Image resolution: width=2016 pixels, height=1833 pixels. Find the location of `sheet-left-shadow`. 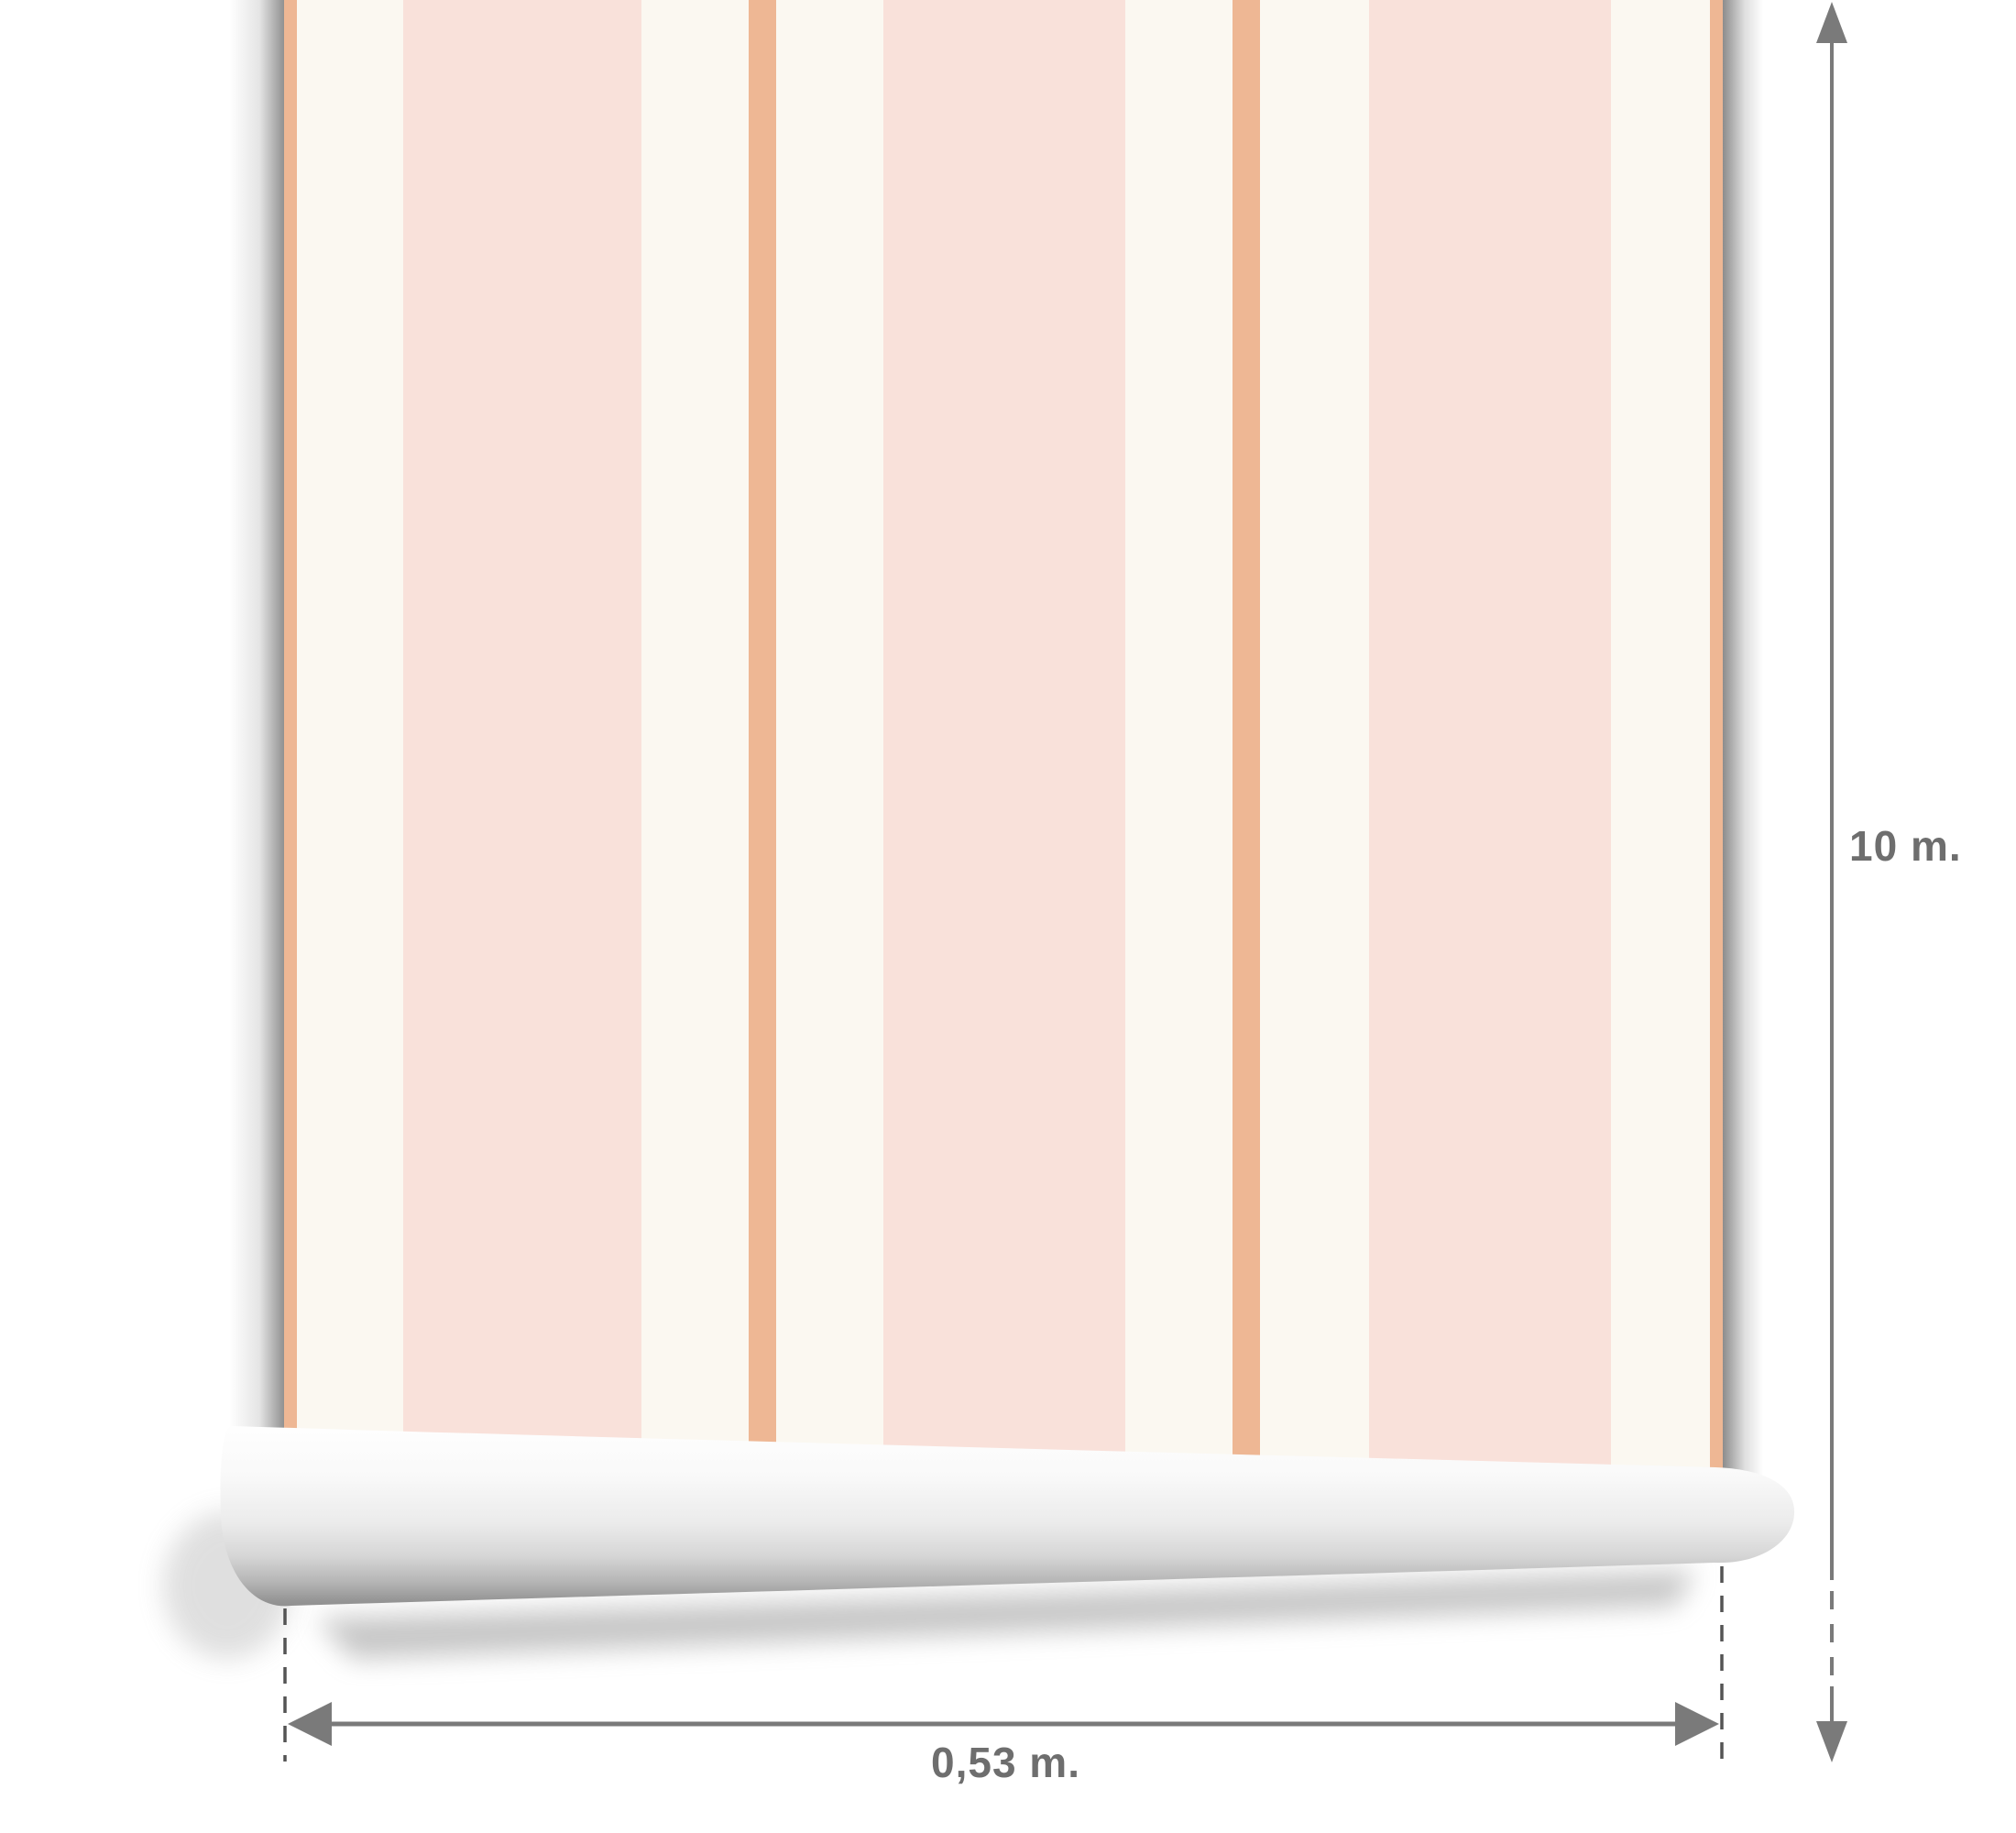

sheet-left-shadow is located at coordinates (256, 715).